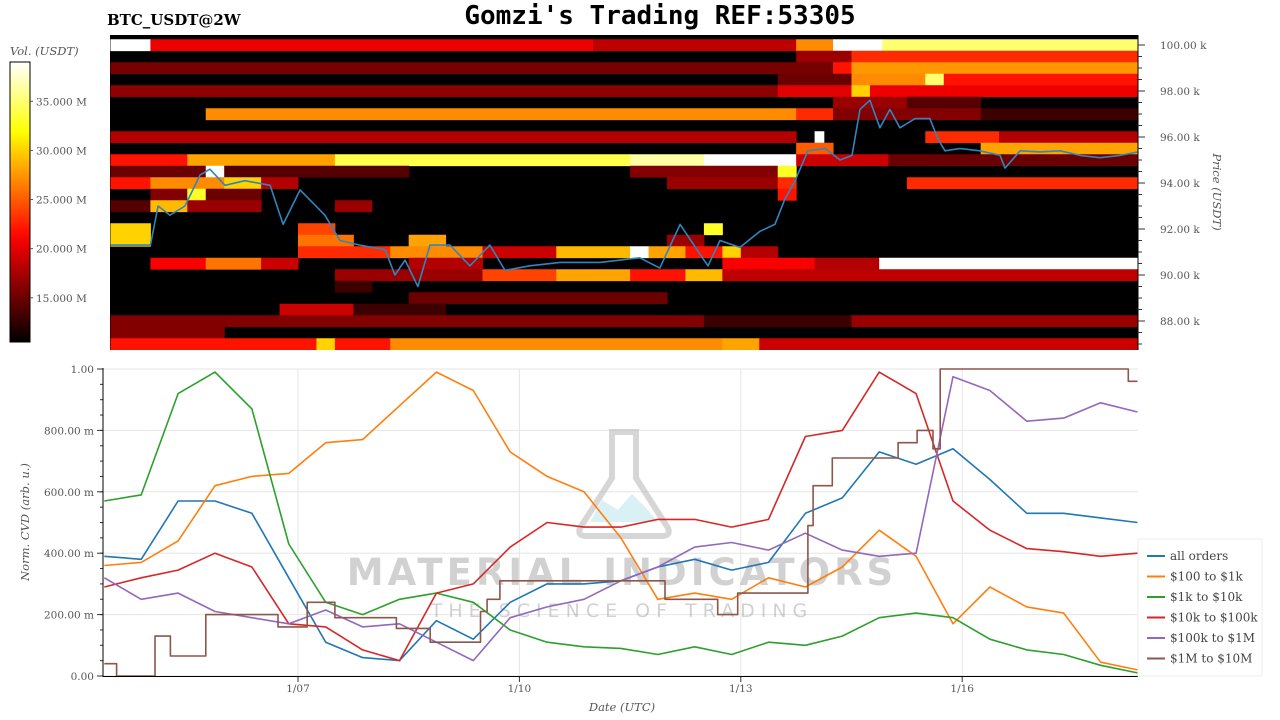  Describe the element at coordinates (659, 16) in the screenshot. I see `chart-title: Gomzi's Trading REF:53305` at that location.